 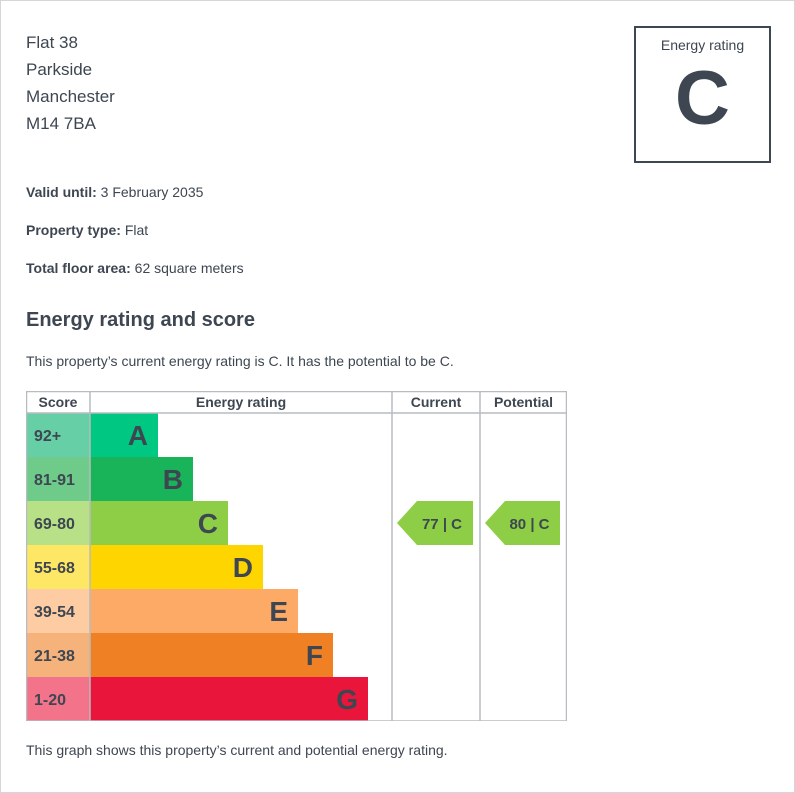 I want to click on address-line: Flat 38, so click(x=52, y=42).